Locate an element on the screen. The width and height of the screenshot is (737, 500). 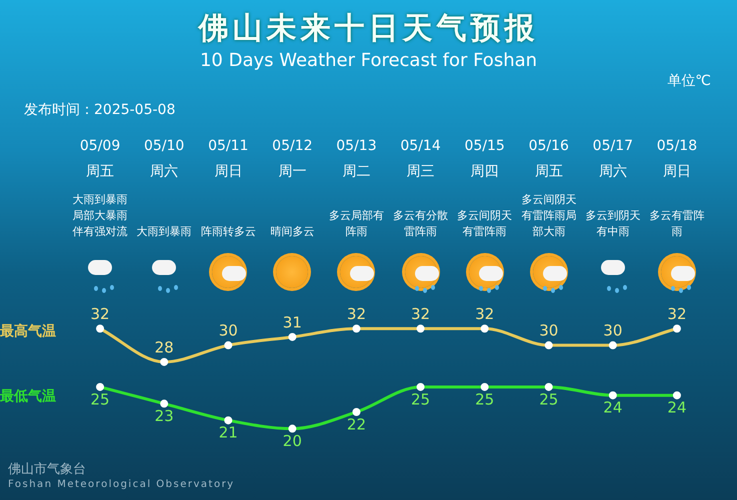
text: 多云间阴天有雷阵雨局部大雨 is located at coordinates (548, 215).